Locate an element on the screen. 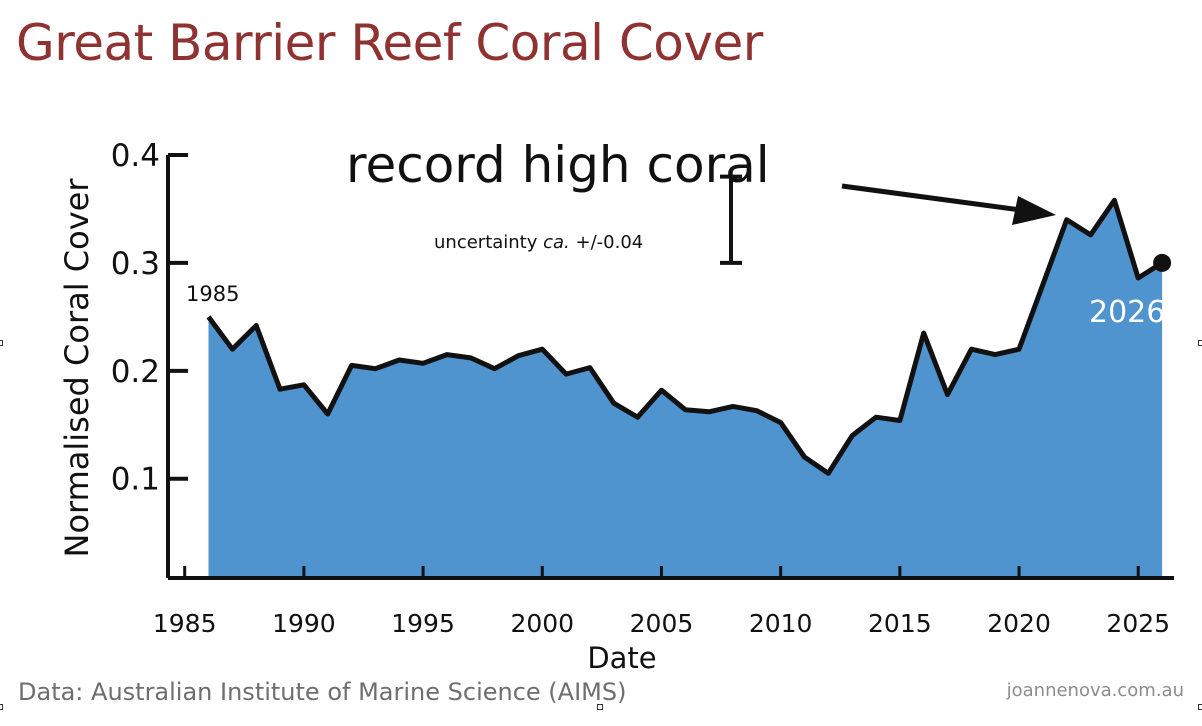  x-tick-label-2005: 2005 is located at coordinates (662, 623).